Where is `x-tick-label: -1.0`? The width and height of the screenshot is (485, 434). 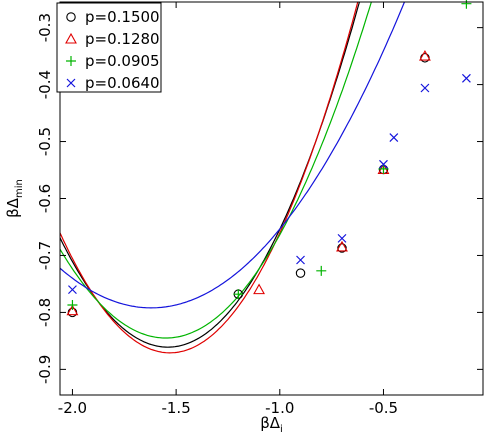
x-tick-label: -1.0 is located at coordinates (279, 408).